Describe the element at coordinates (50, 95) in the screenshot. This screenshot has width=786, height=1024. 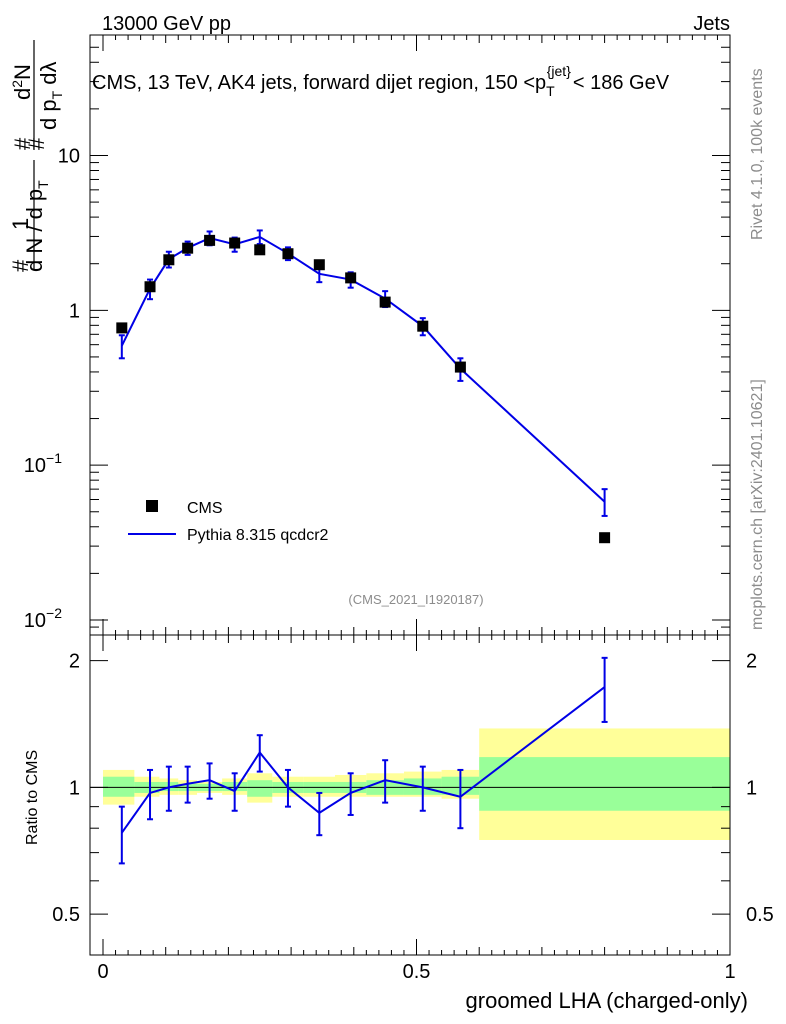
I see `svg-text: d pT dλ` at that location.